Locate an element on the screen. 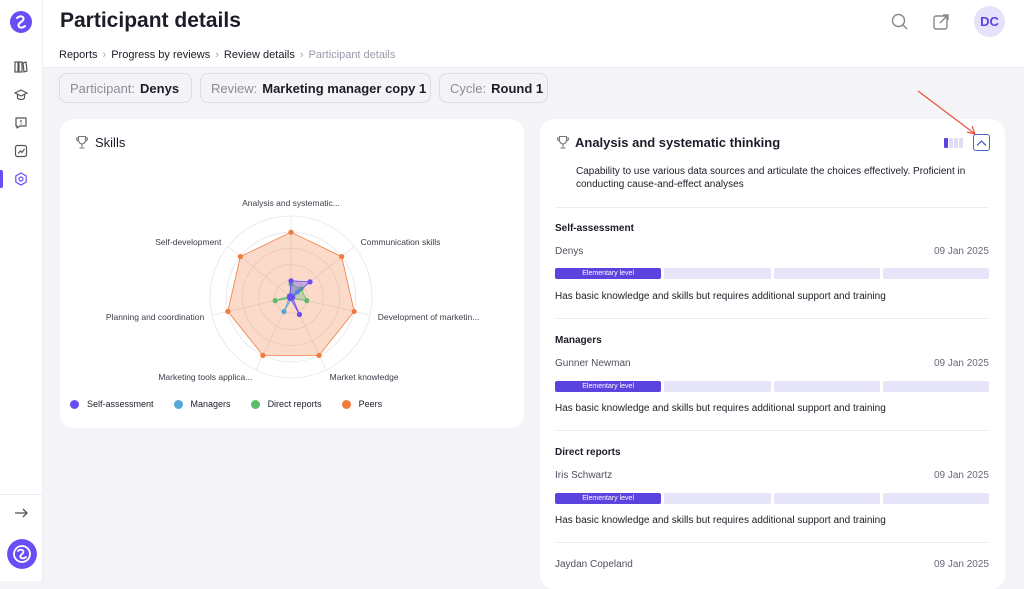 The width and height of the screenshot is (1024, 589). section-title-self-assessment: Self-assessment is located at coordinates (594, 228).